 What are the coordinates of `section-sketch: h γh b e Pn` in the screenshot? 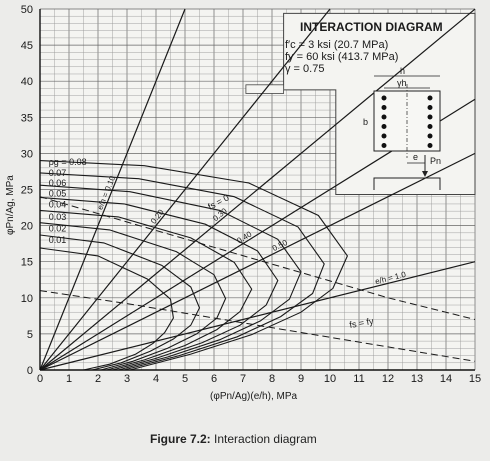 It's located at (402, 128).